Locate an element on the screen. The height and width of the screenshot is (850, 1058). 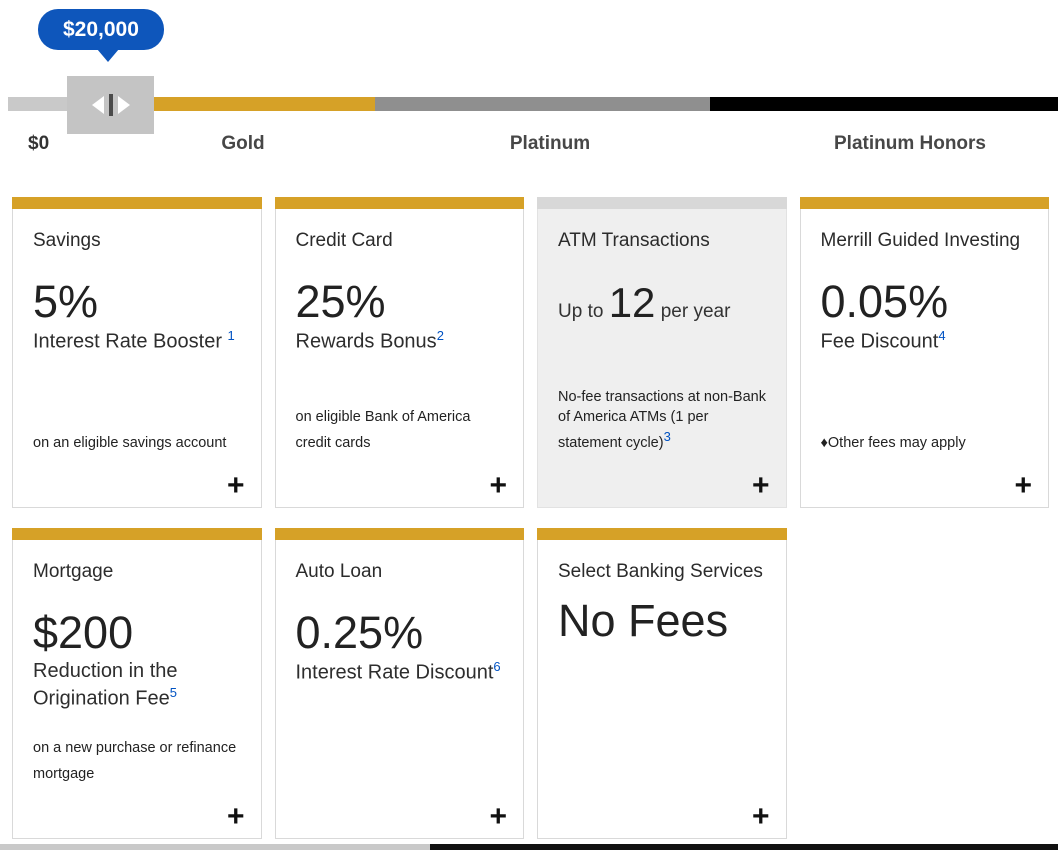
track-segment-platinum-honors is located at coordinates (884, 104).